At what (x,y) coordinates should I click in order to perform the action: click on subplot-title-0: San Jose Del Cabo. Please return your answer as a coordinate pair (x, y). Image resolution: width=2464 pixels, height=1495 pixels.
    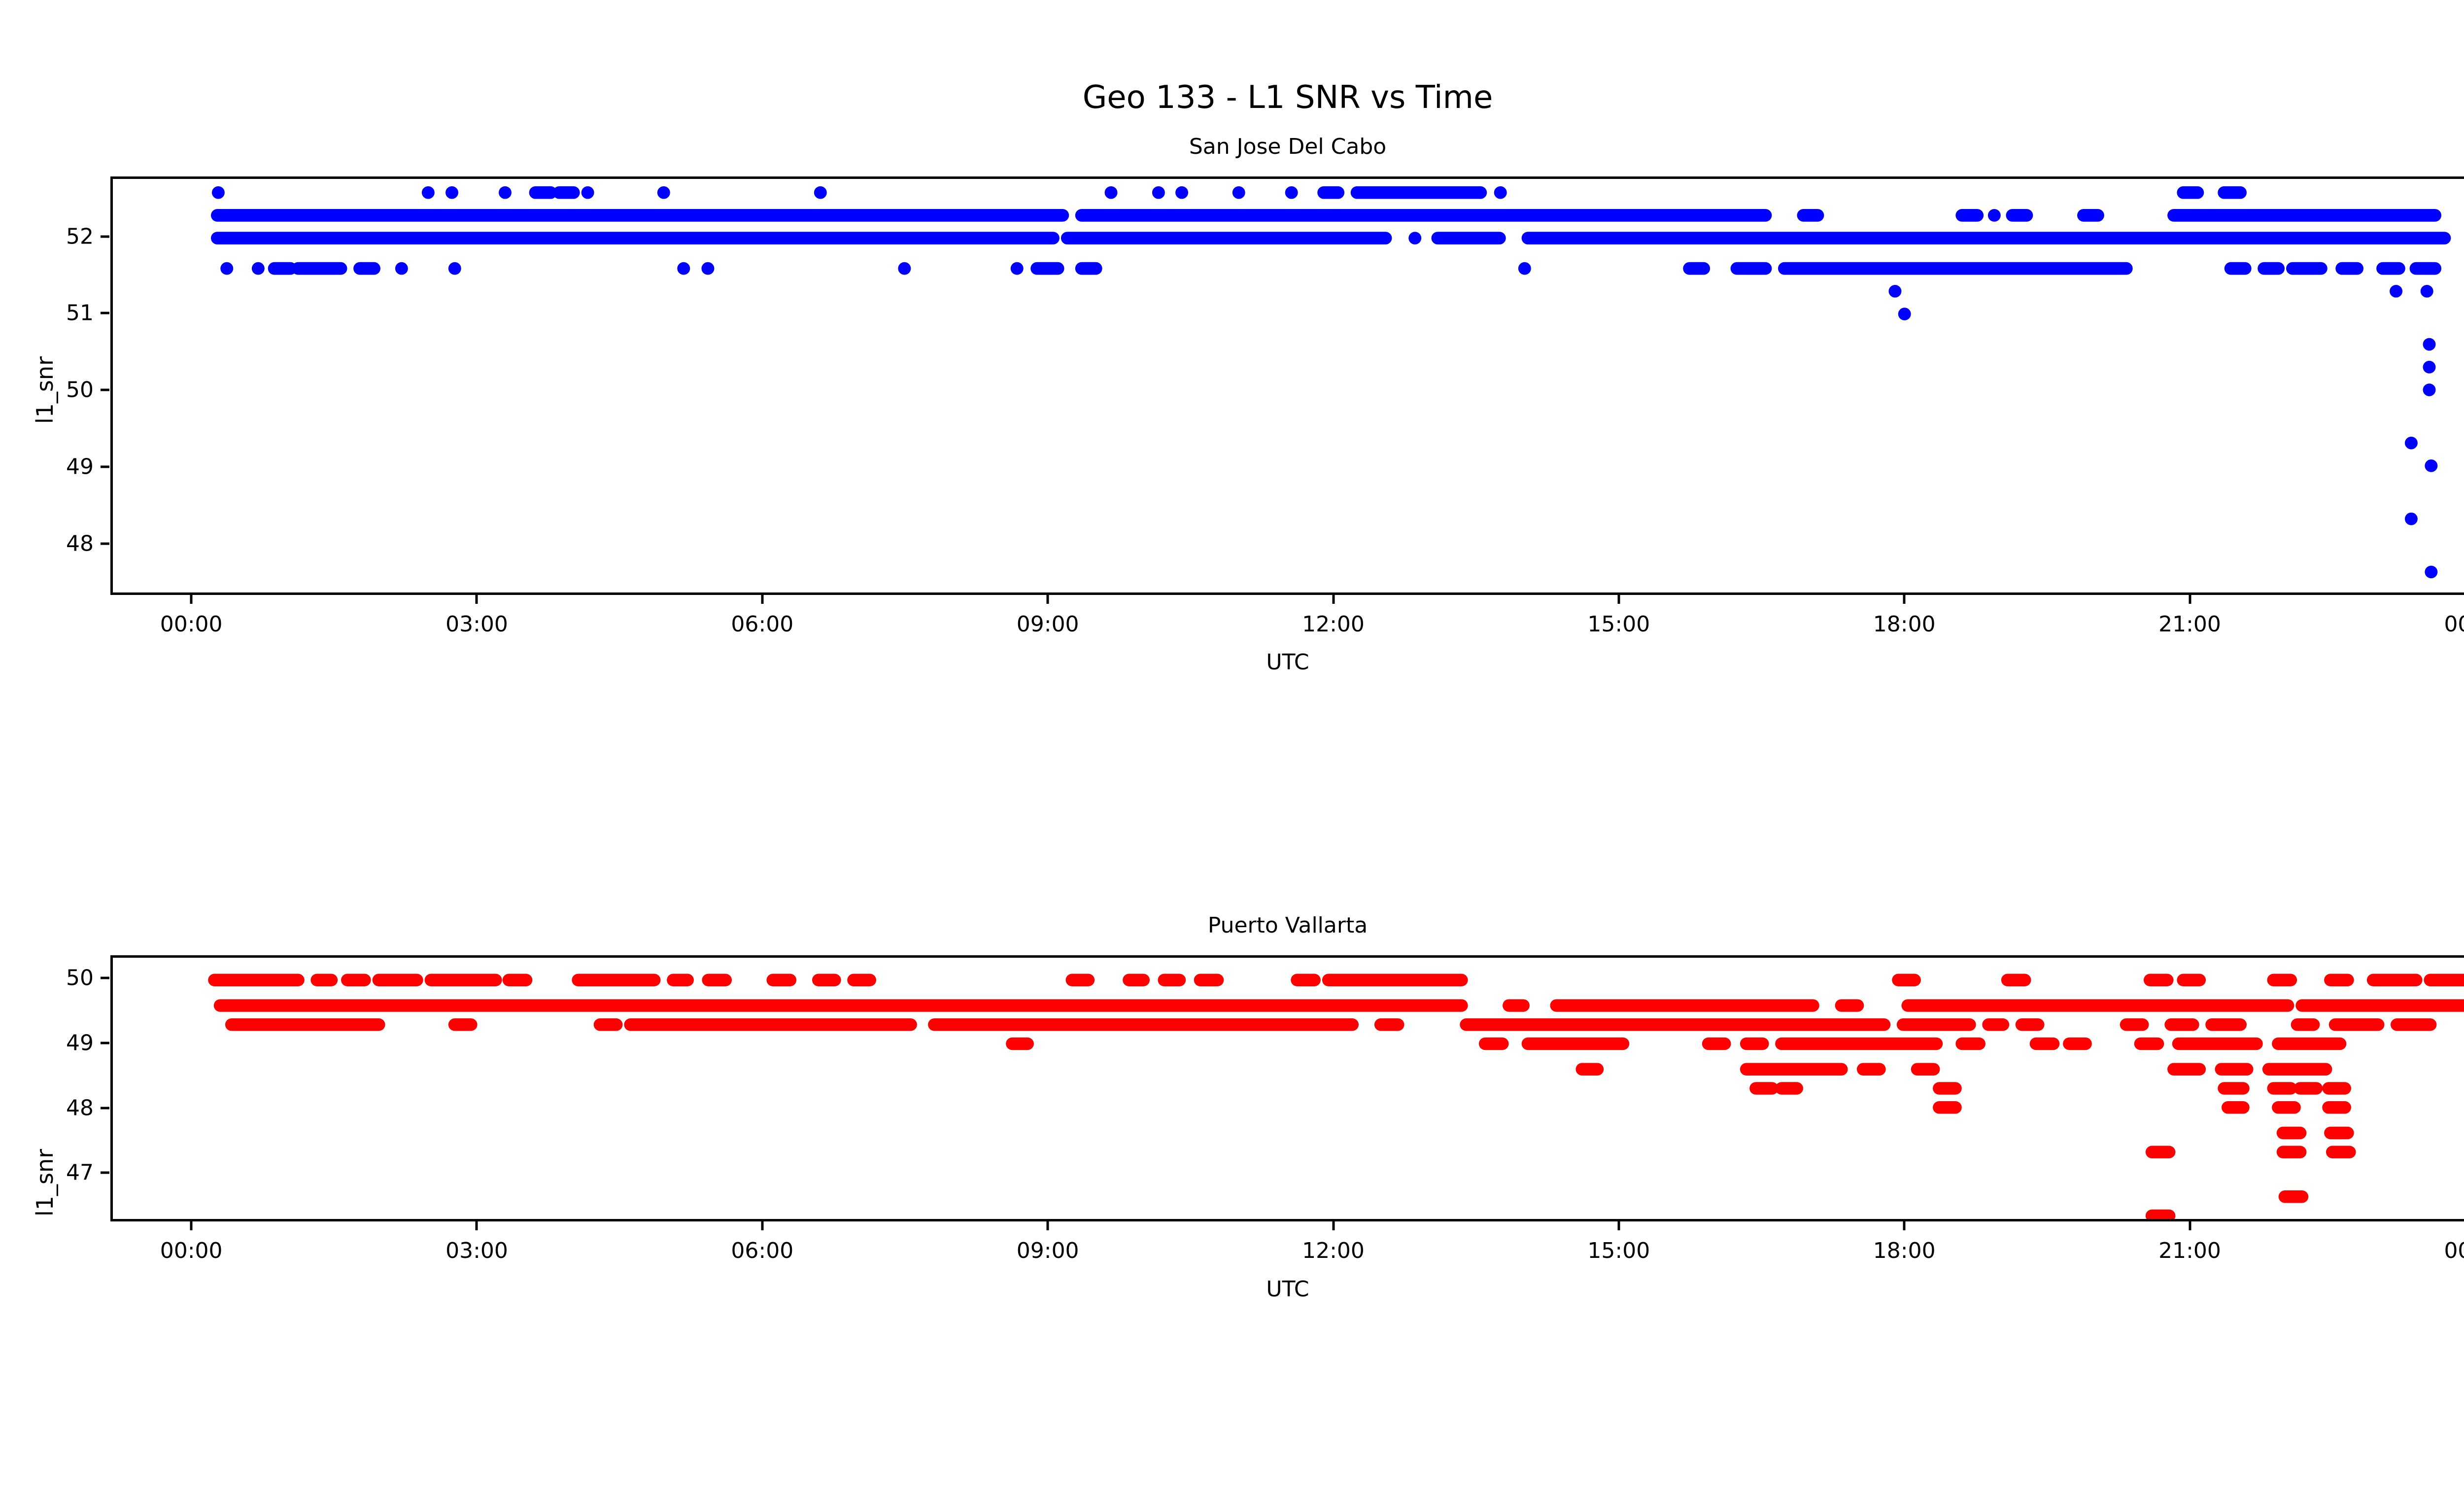
    Looking at the image, I should click on (1288, 146).